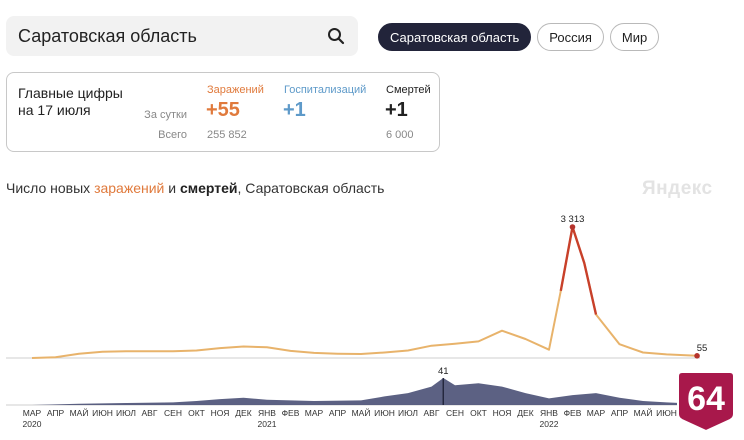 Image resolution: width=744 pixels, height=440 pixels. I want to click on deaths-area, so click(365, 391).